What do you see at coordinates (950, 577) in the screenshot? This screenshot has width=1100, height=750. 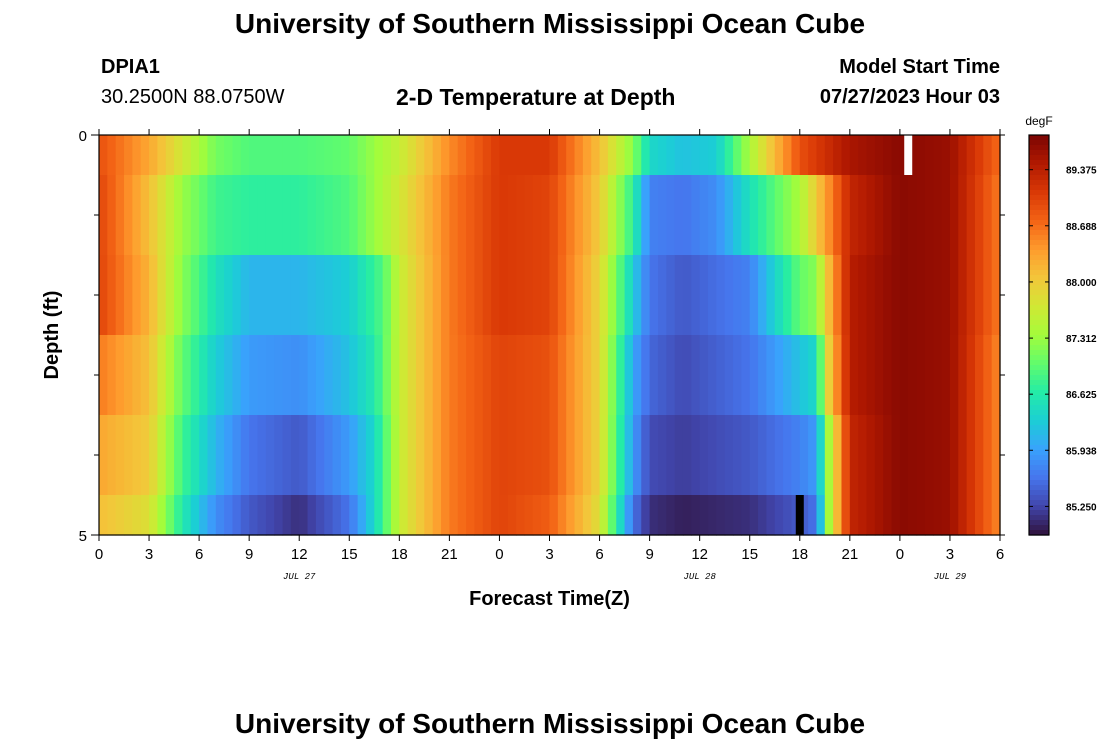 I see `date-label: JUL 29` at bounding box center [950, 577].